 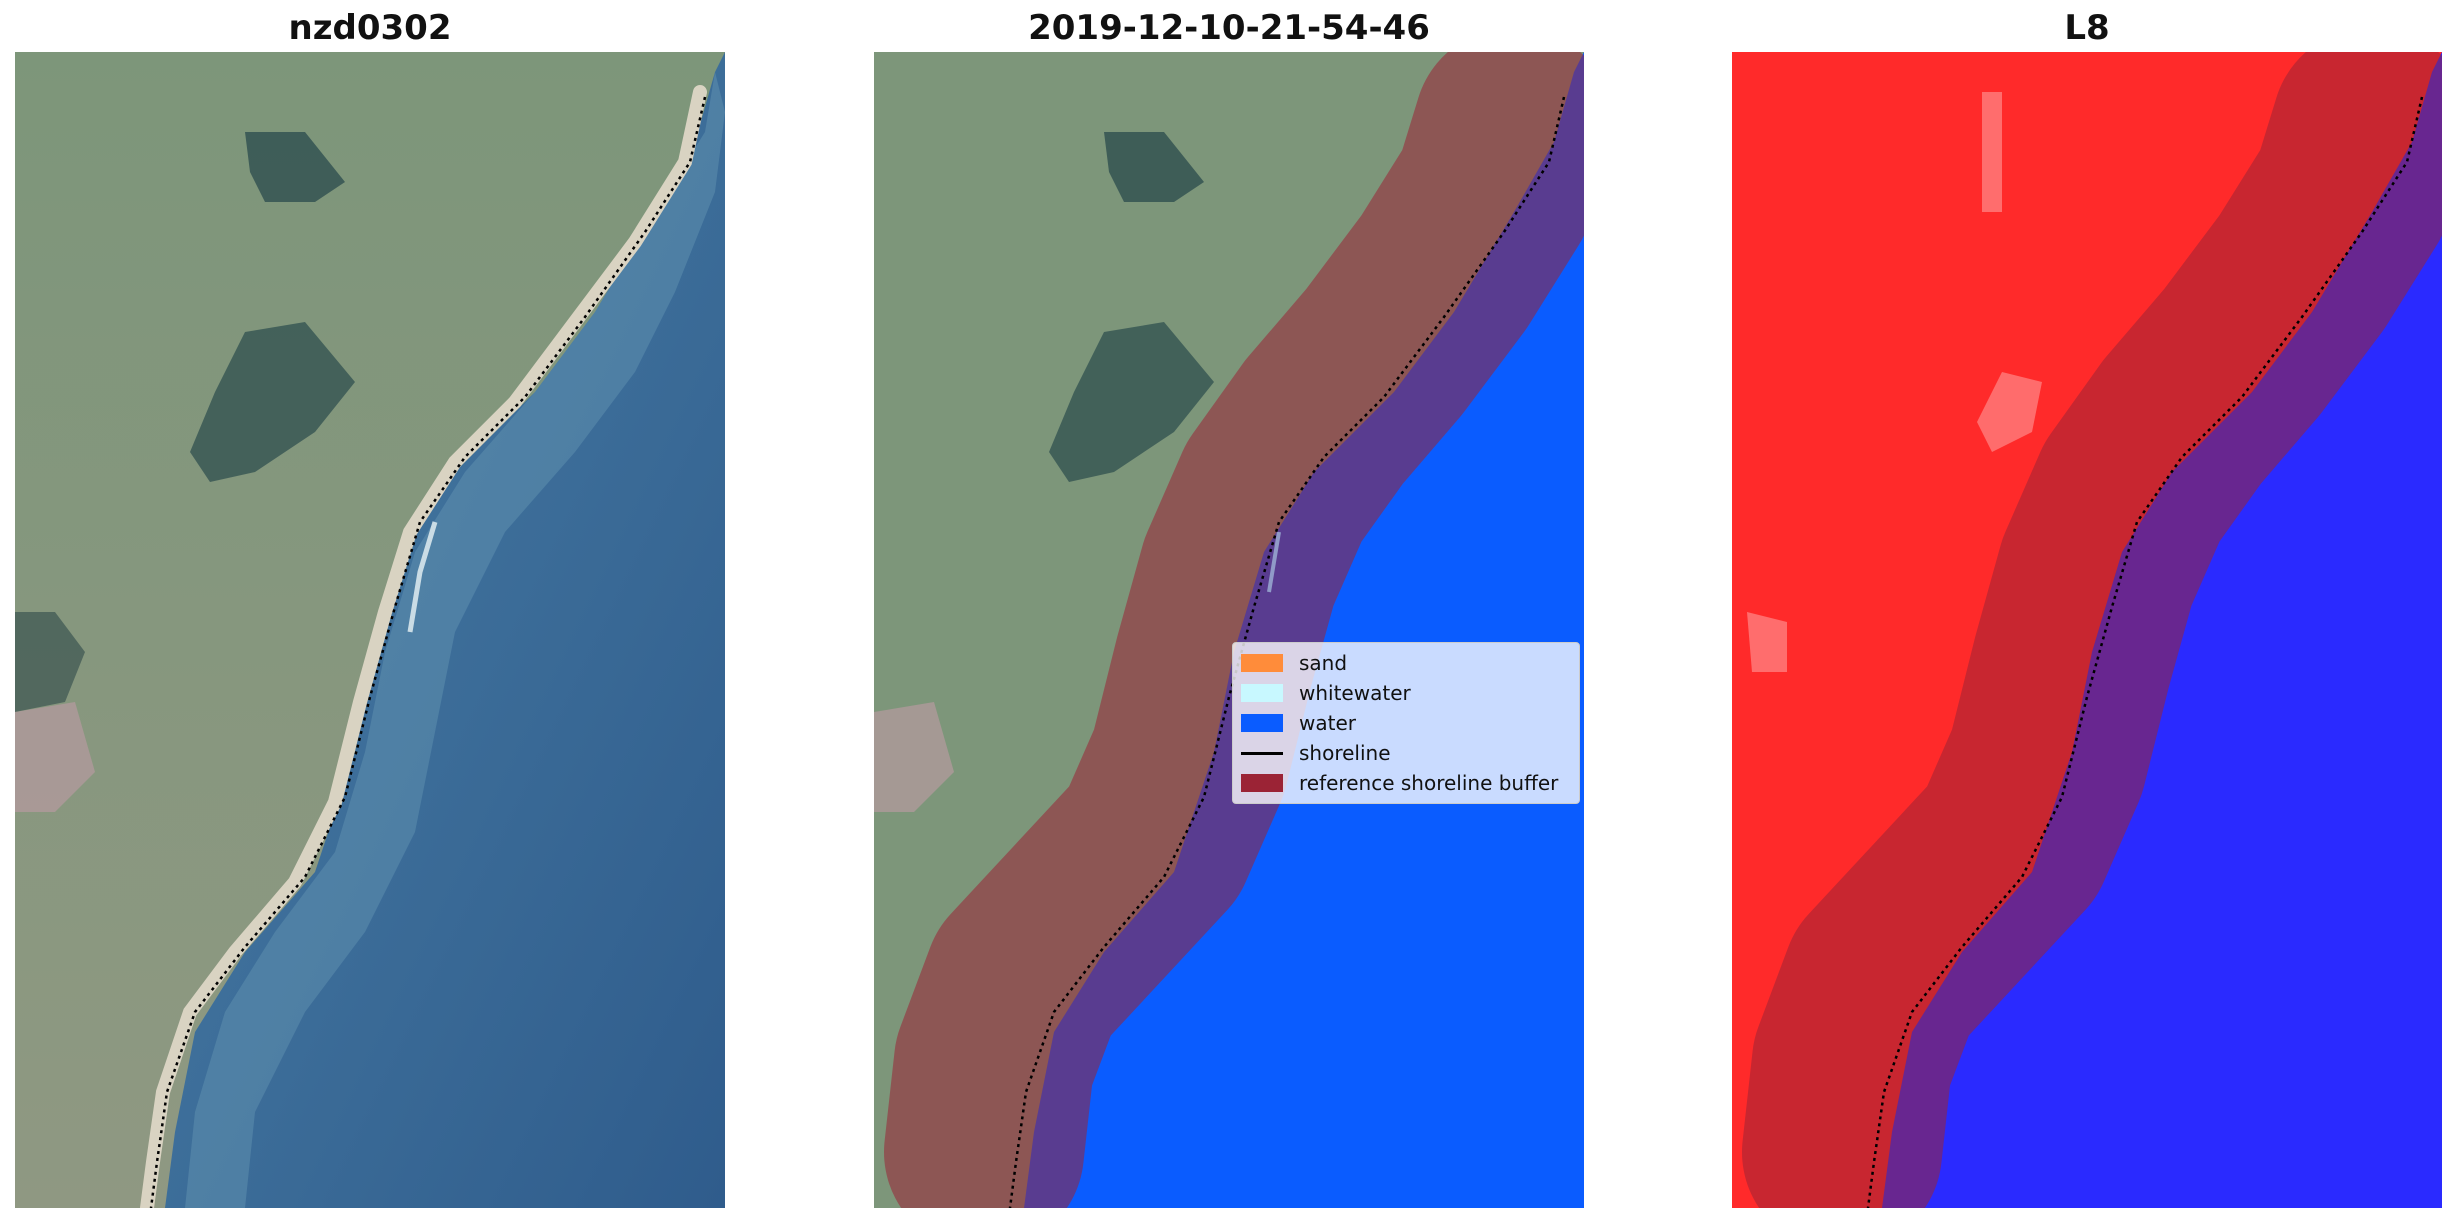 What do you see at coordinates (1229, 28) in the screenshot?
I see `panel-title-date: 2019-12-10-21-54-46` at bounding box center [1229, 28].